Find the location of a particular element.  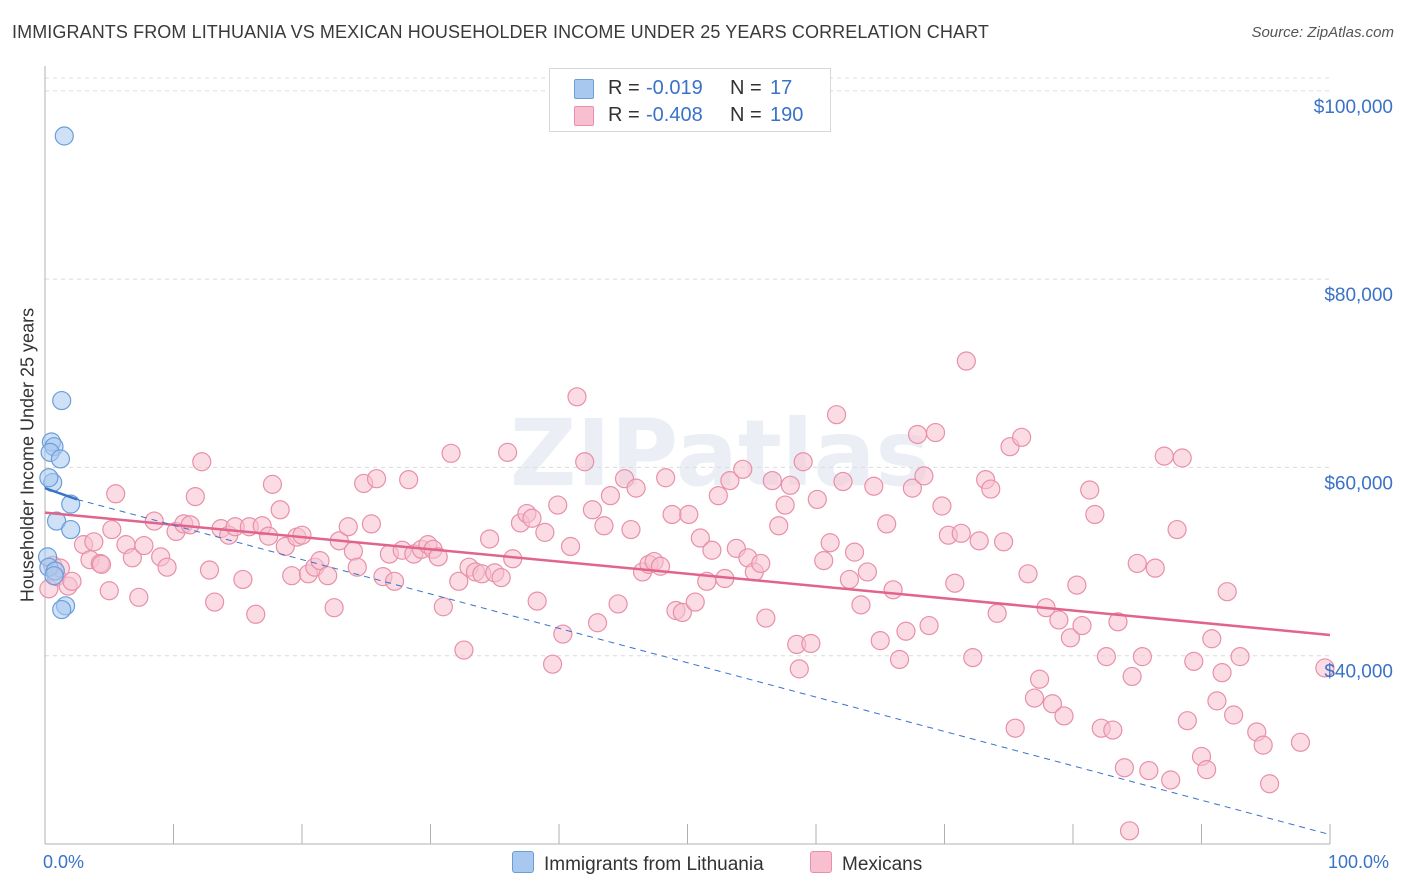

legend-swatch-lithuania is located at coordinates (523, 862).